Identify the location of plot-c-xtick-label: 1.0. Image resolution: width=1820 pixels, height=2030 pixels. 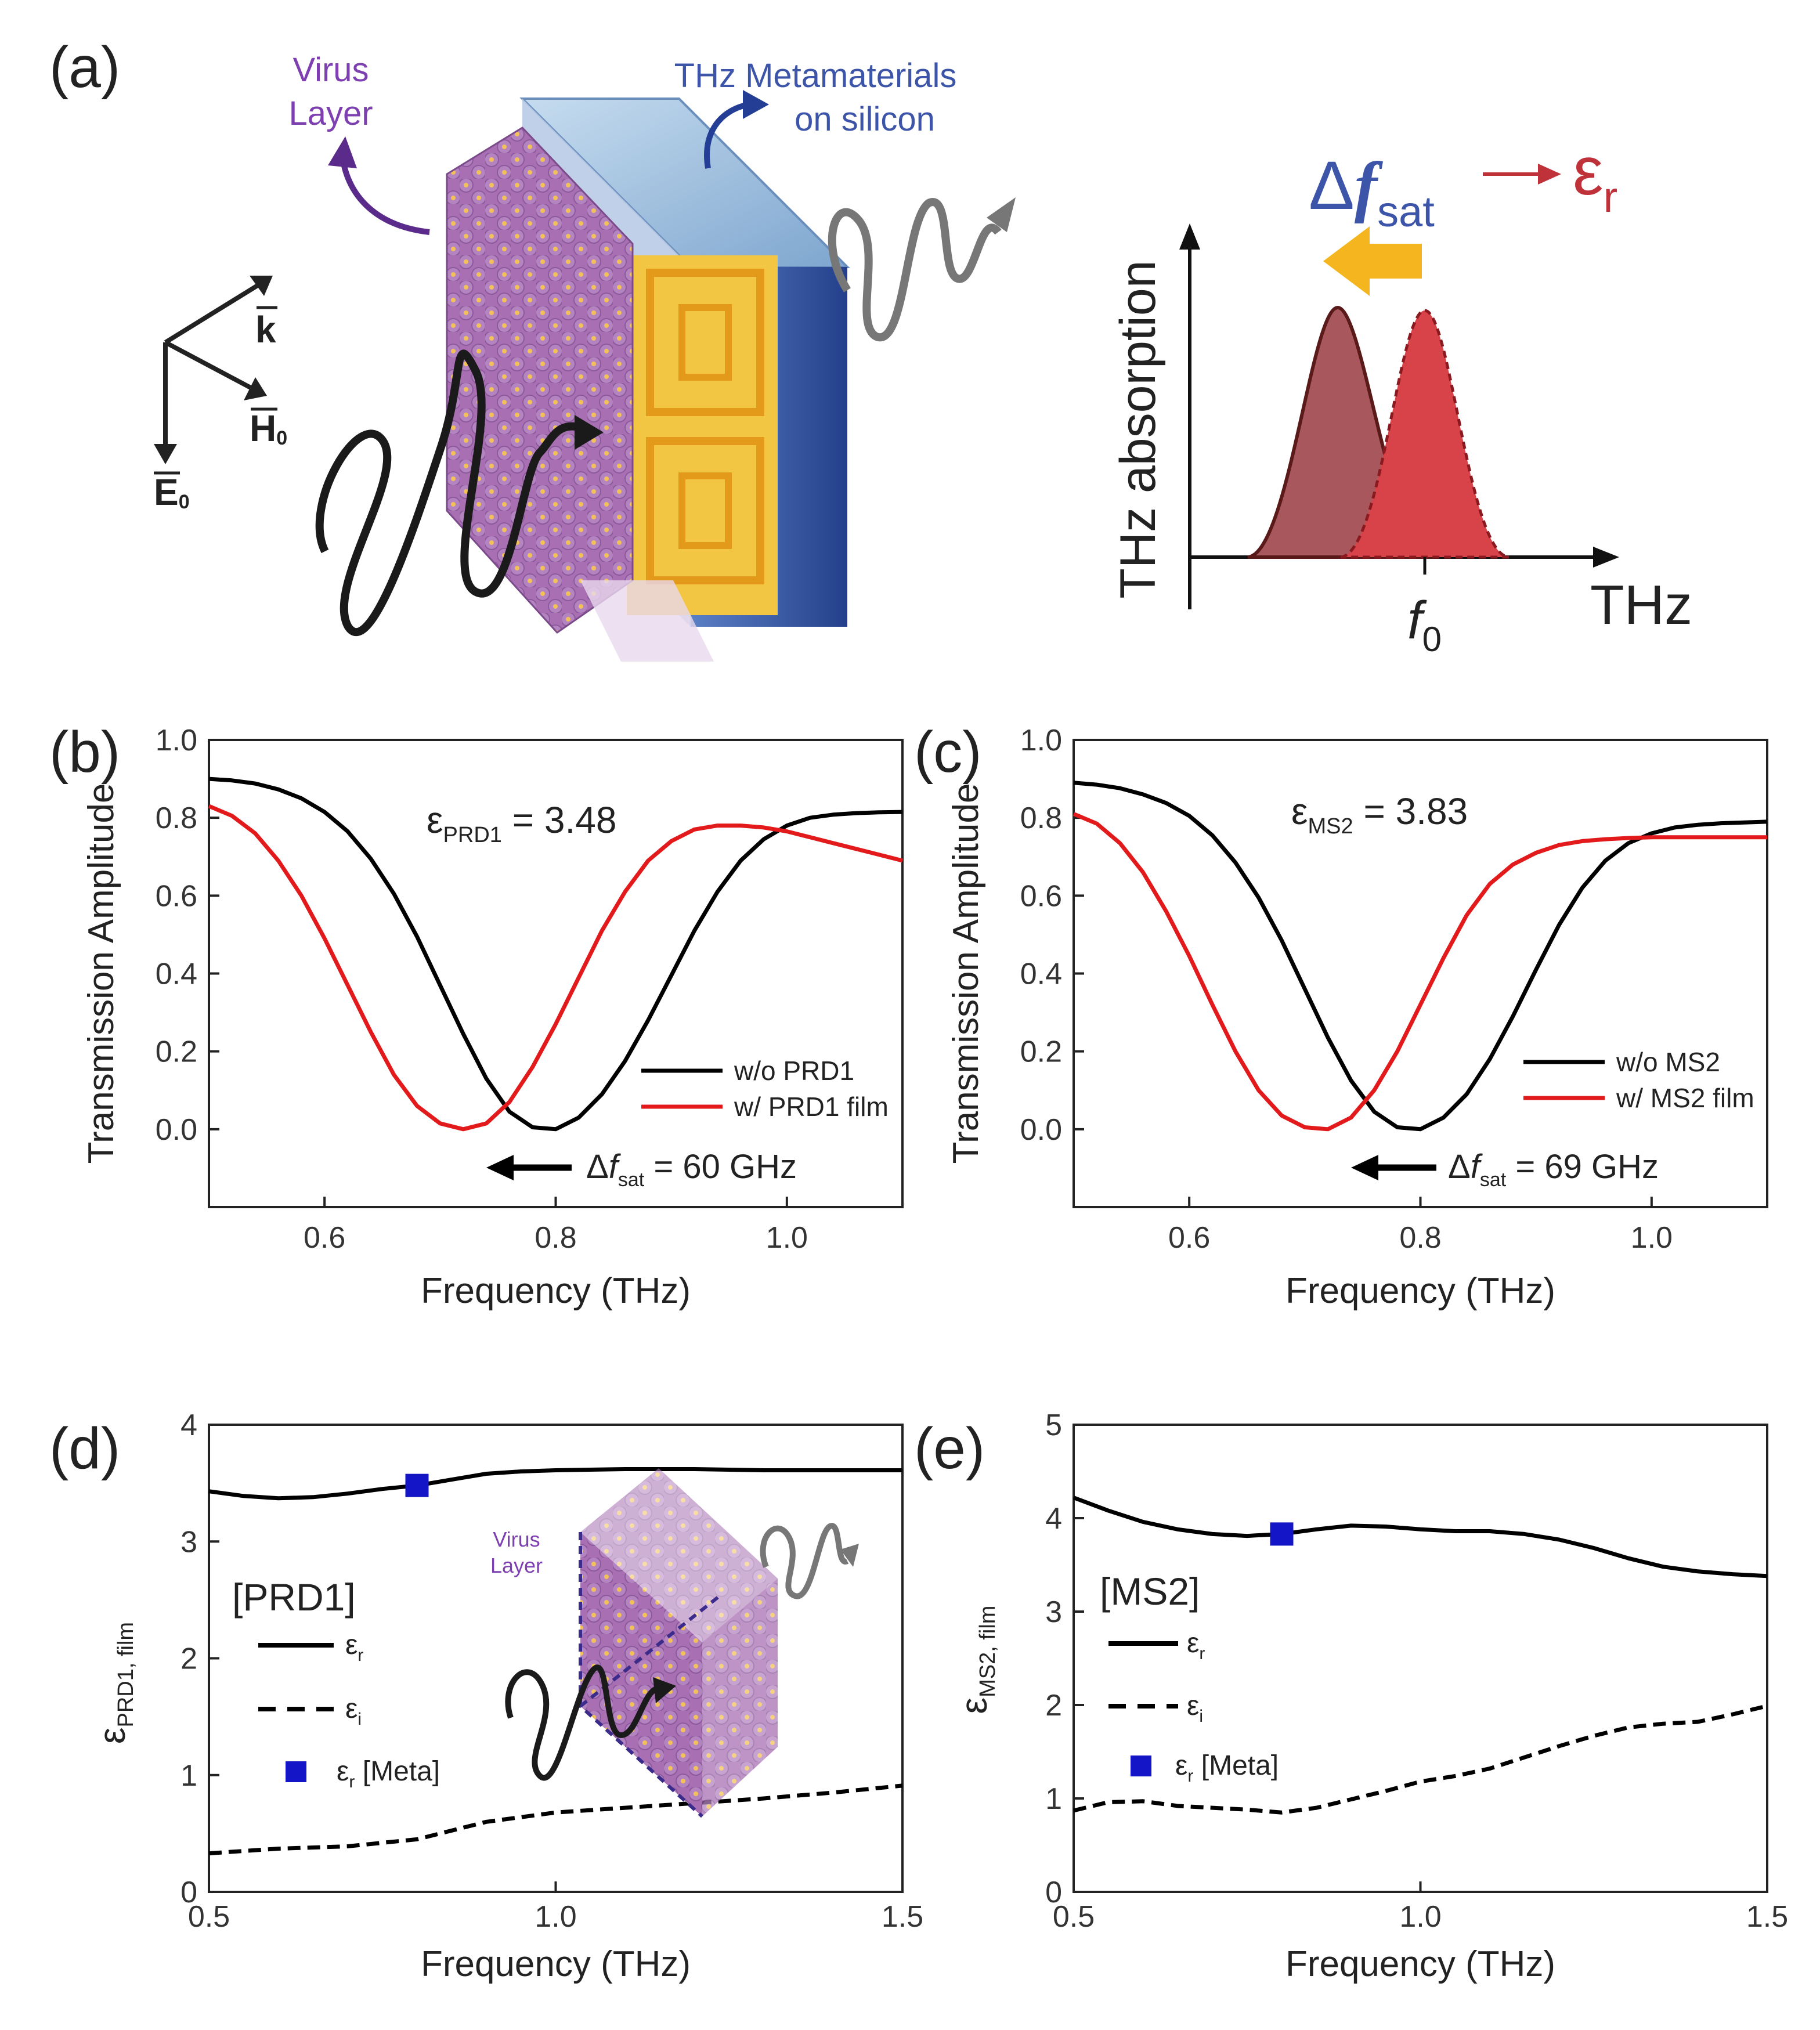
(1652, 1238).